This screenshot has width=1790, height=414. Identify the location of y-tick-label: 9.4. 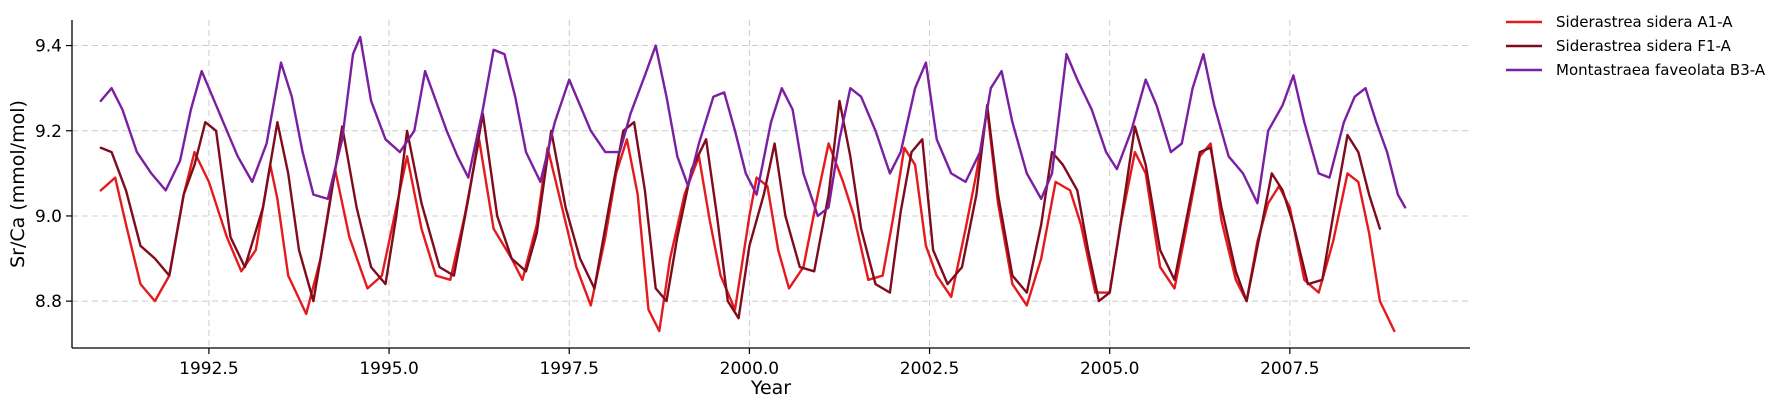
(48, 47).